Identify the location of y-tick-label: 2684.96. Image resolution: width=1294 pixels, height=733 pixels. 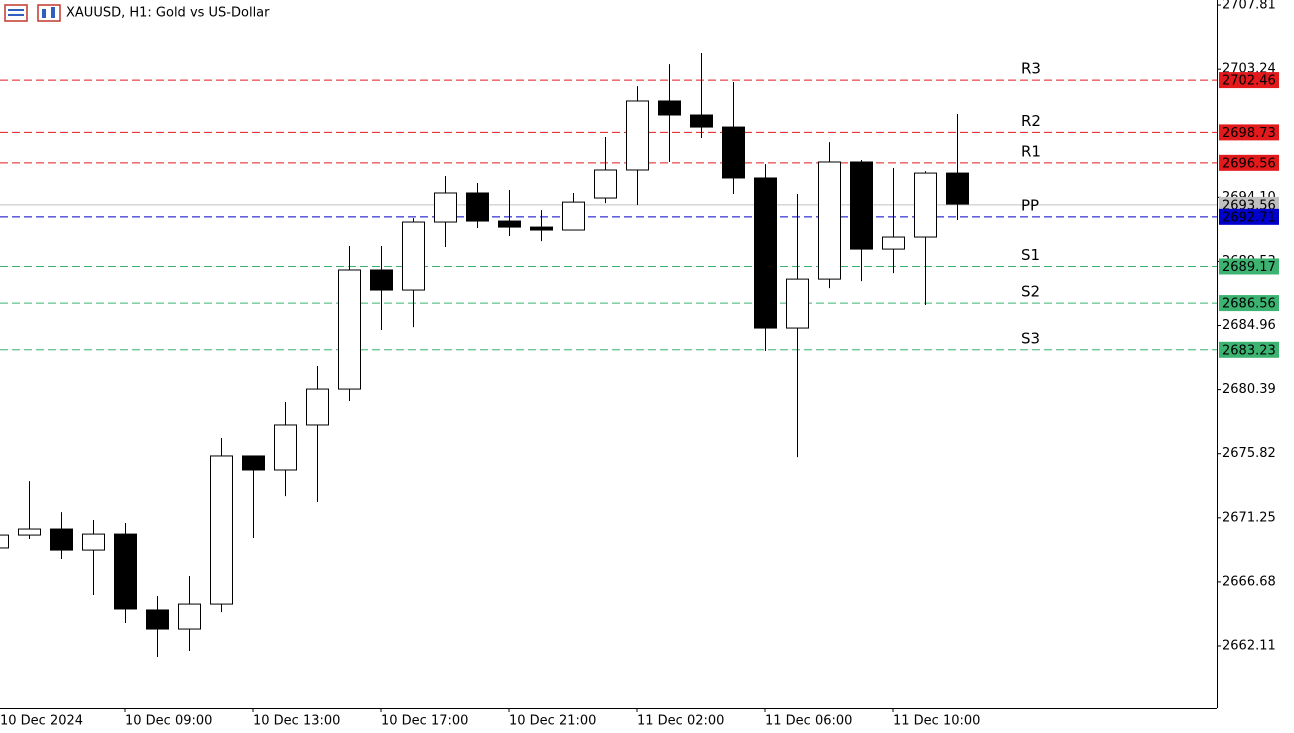
(1249, 325).